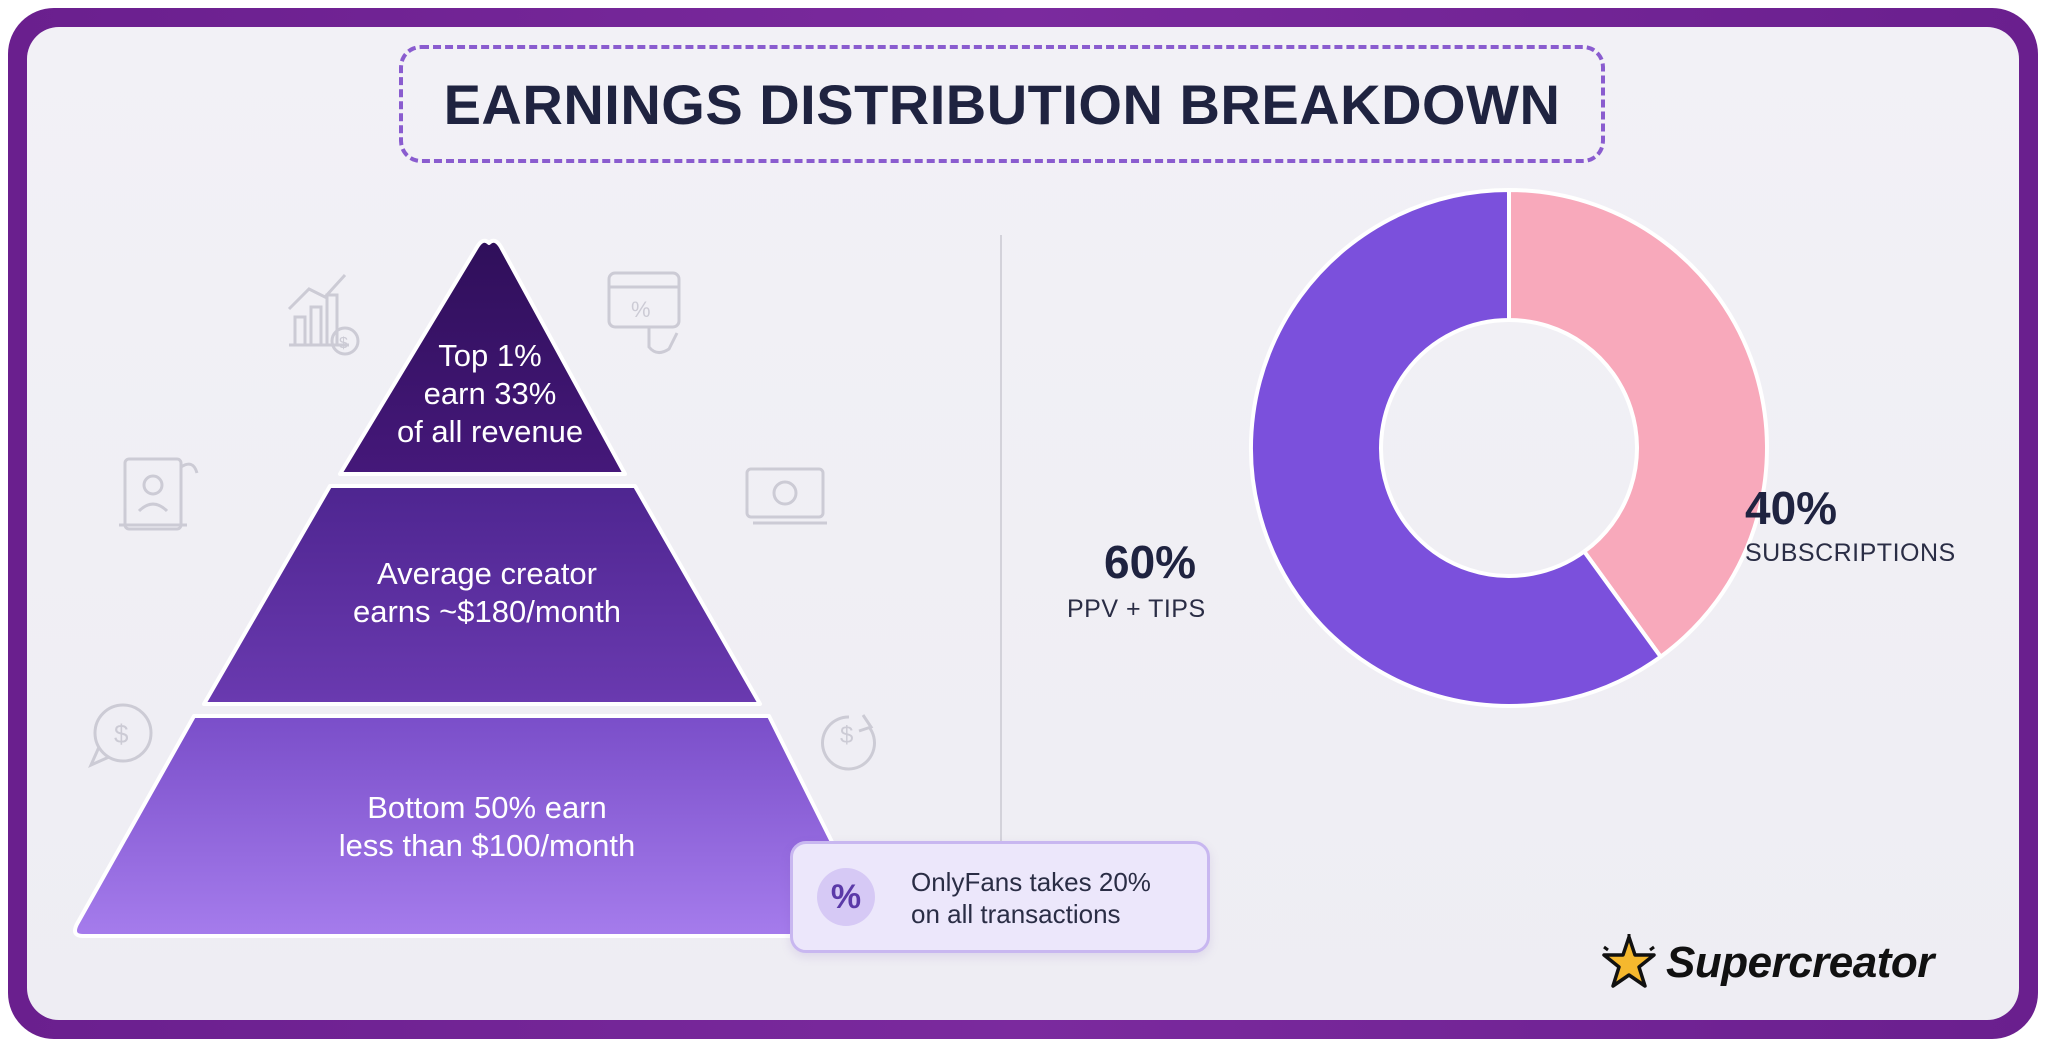 The width and height of the screenshot is (2046, 1047). Describe the element at coordinates (487, 611) in the screenshot. I see `tier-middle-line-2: earns ~$180/month` at that location.